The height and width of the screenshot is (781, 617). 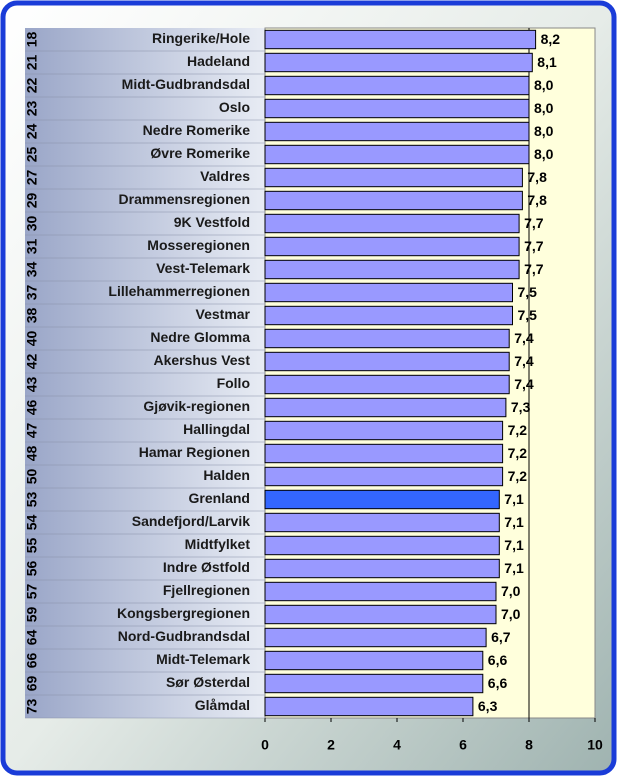 I want to click on code-label: 34, so click(x=32, y=270).